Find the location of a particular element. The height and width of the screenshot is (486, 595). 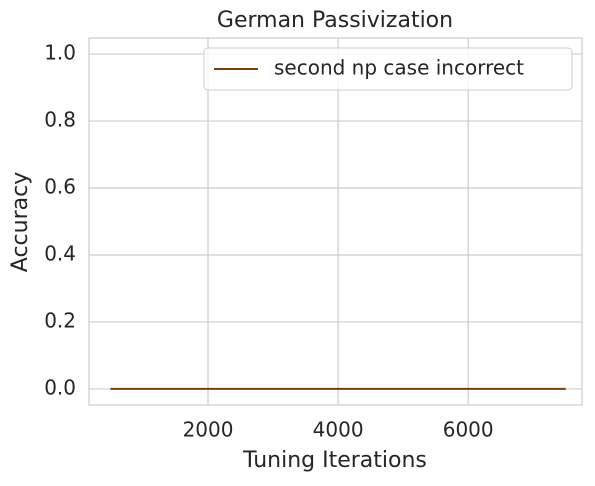

y-tick-label: 0.0 is located at coordinates (60, 387).